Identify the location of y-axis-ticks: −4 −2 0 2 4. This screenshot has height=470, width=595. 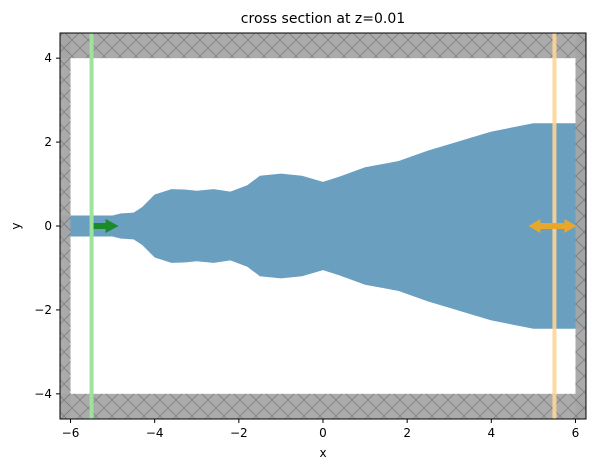
(47, 226).